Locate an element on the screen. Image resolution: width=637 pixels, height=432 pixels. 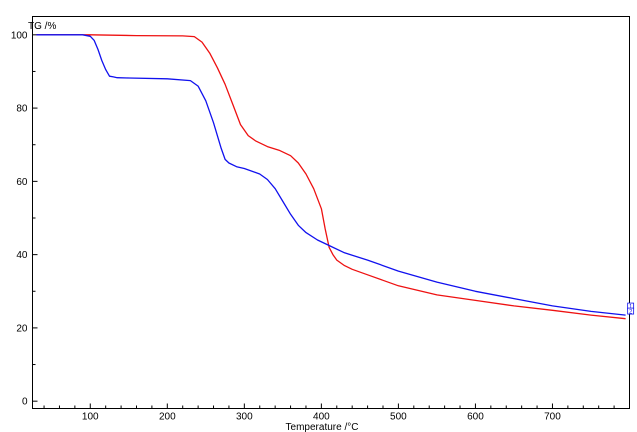
x-tick-label: 400 is located at coordinates (321, 417).